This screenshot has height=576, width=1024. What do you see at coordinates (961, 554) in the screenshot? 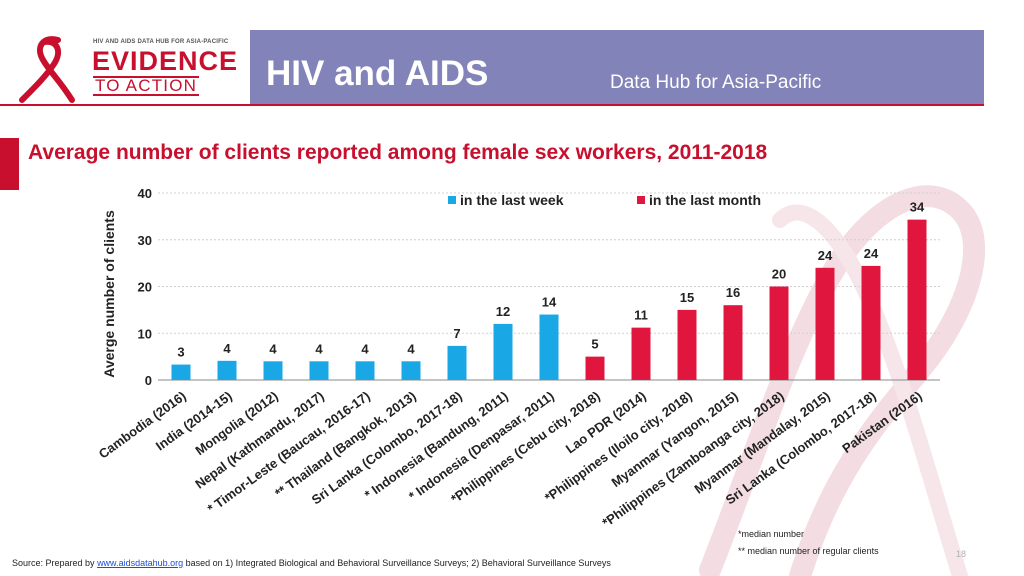
I see `page-number: 18` at bounding box center [961, 554].